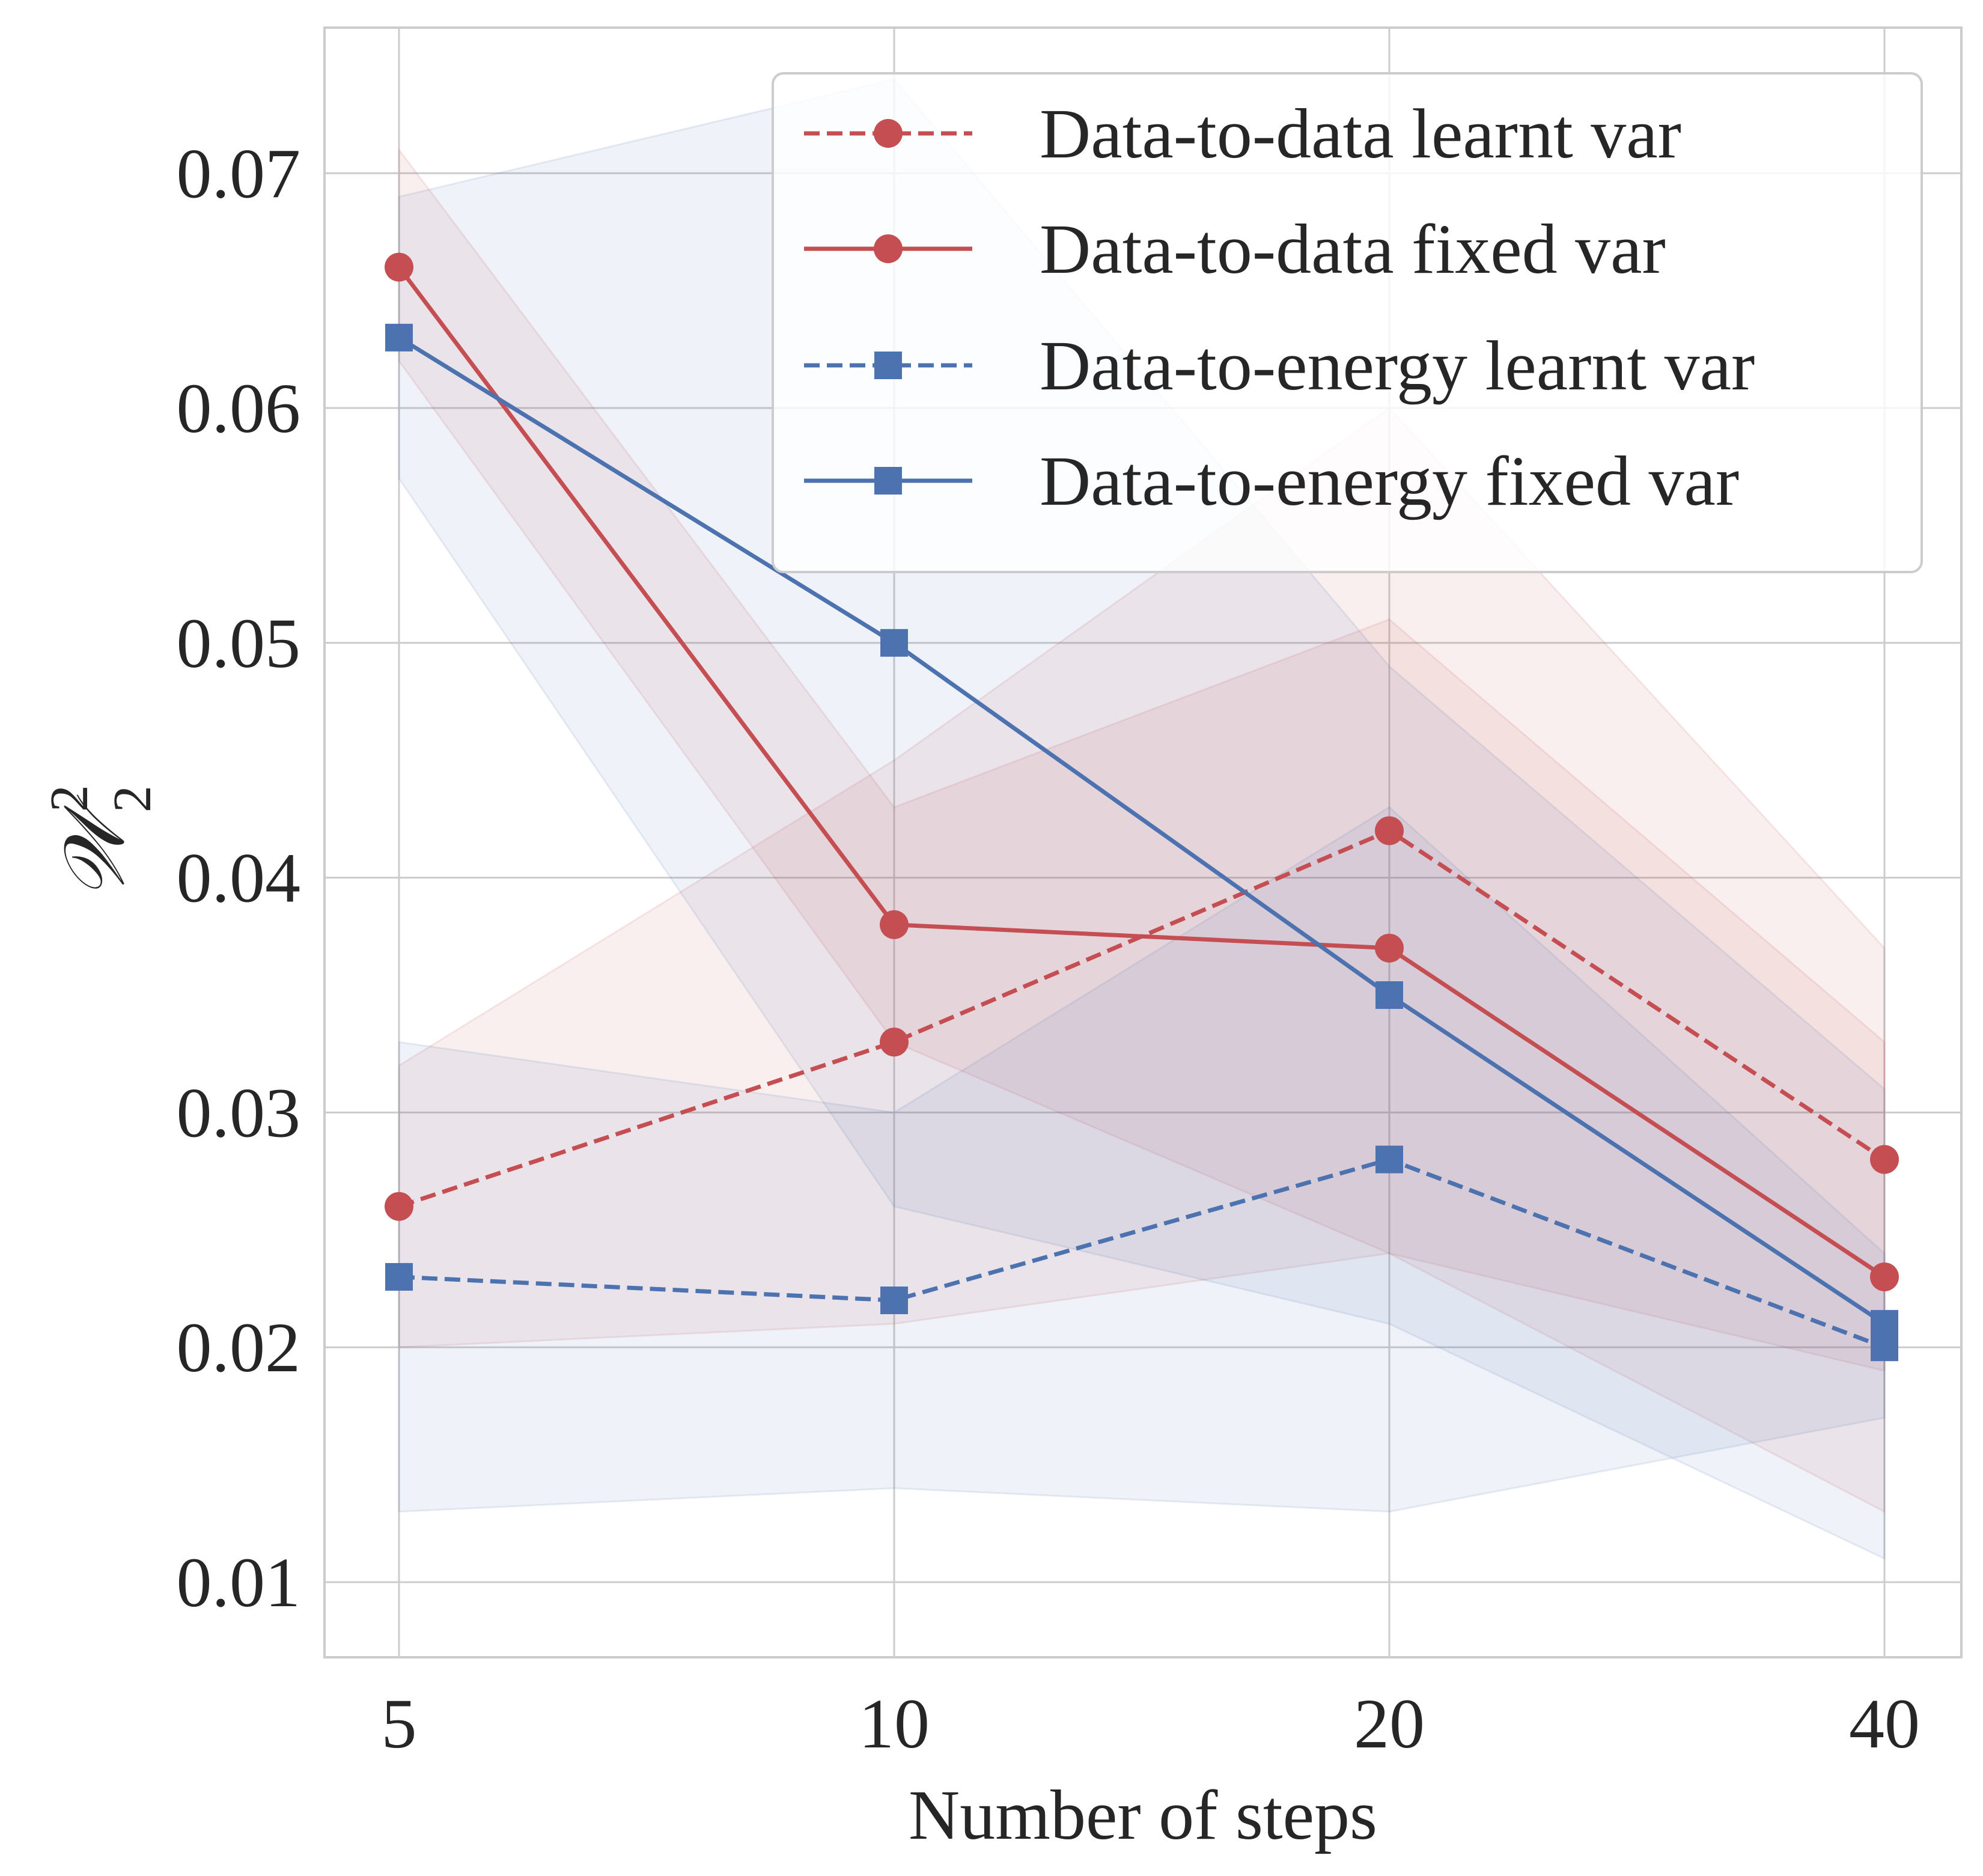 The image size is (1983, 1876). What do you see at coordinates (239, 1347) in the screenshot?
I see `y-tick-label: 0.02` at bounding box center [239, 1347].